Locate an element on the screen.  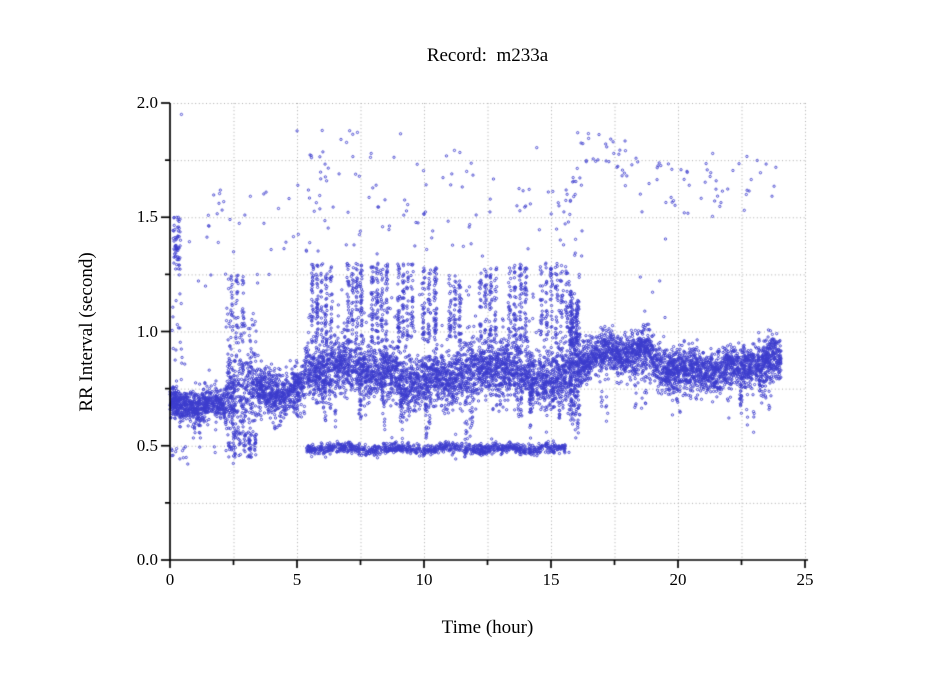
y-tick-label: 2.0 is located at coordinates (147, 102).